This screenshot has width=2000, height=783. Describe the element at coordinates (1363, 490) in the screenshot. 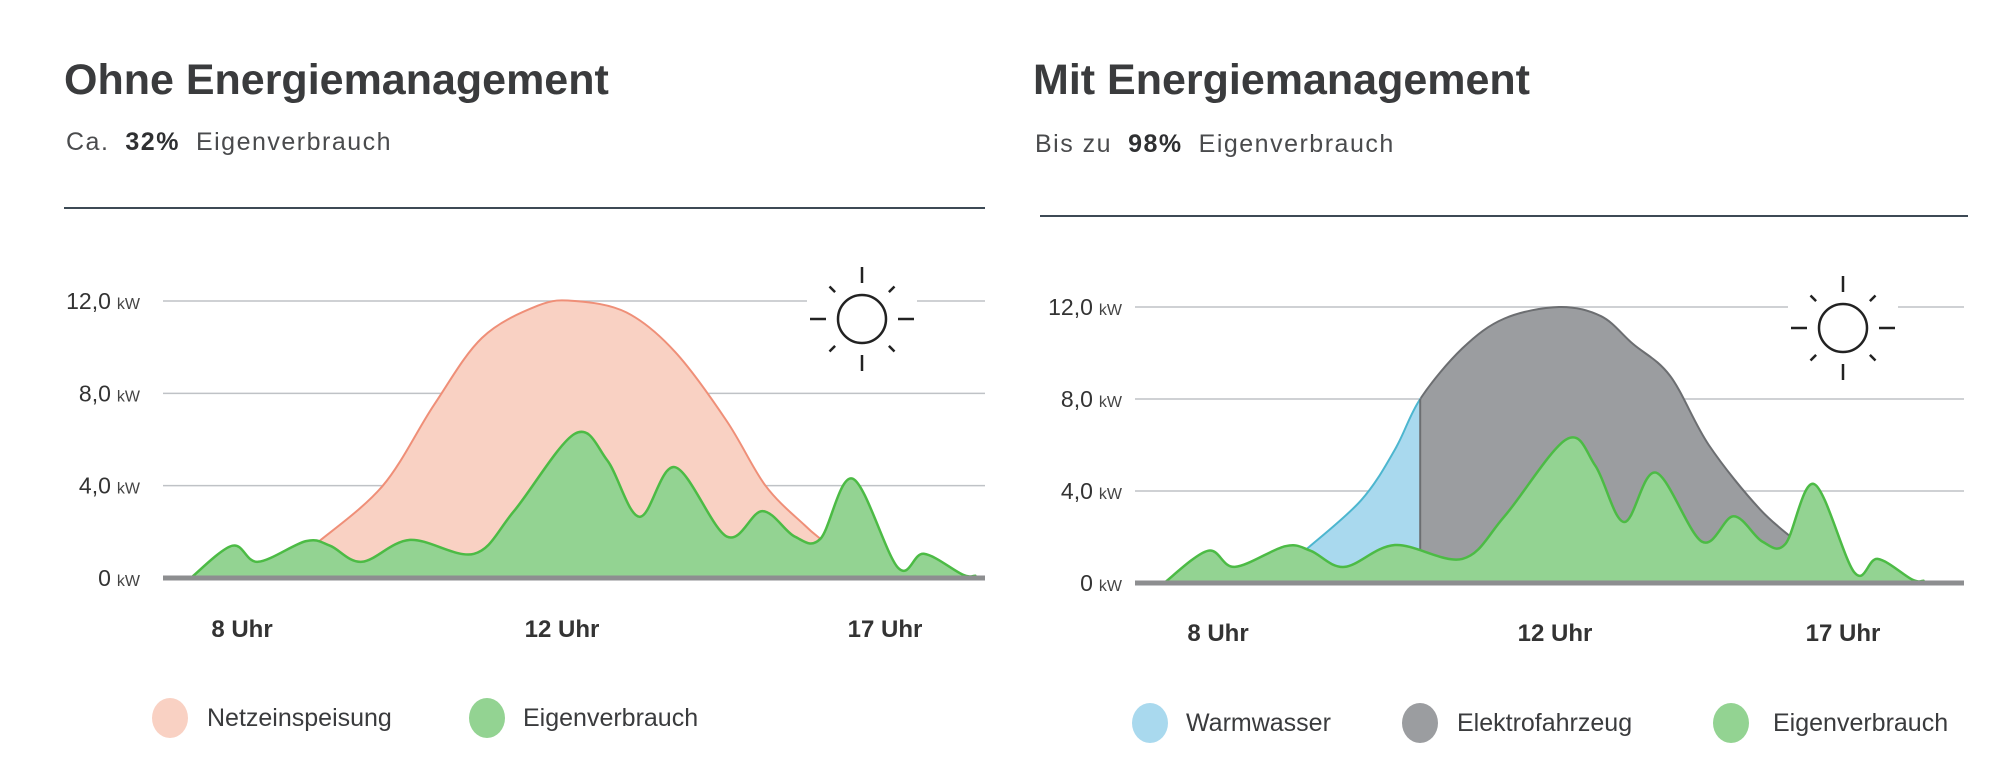

I see `area-warmwasser` at that location.